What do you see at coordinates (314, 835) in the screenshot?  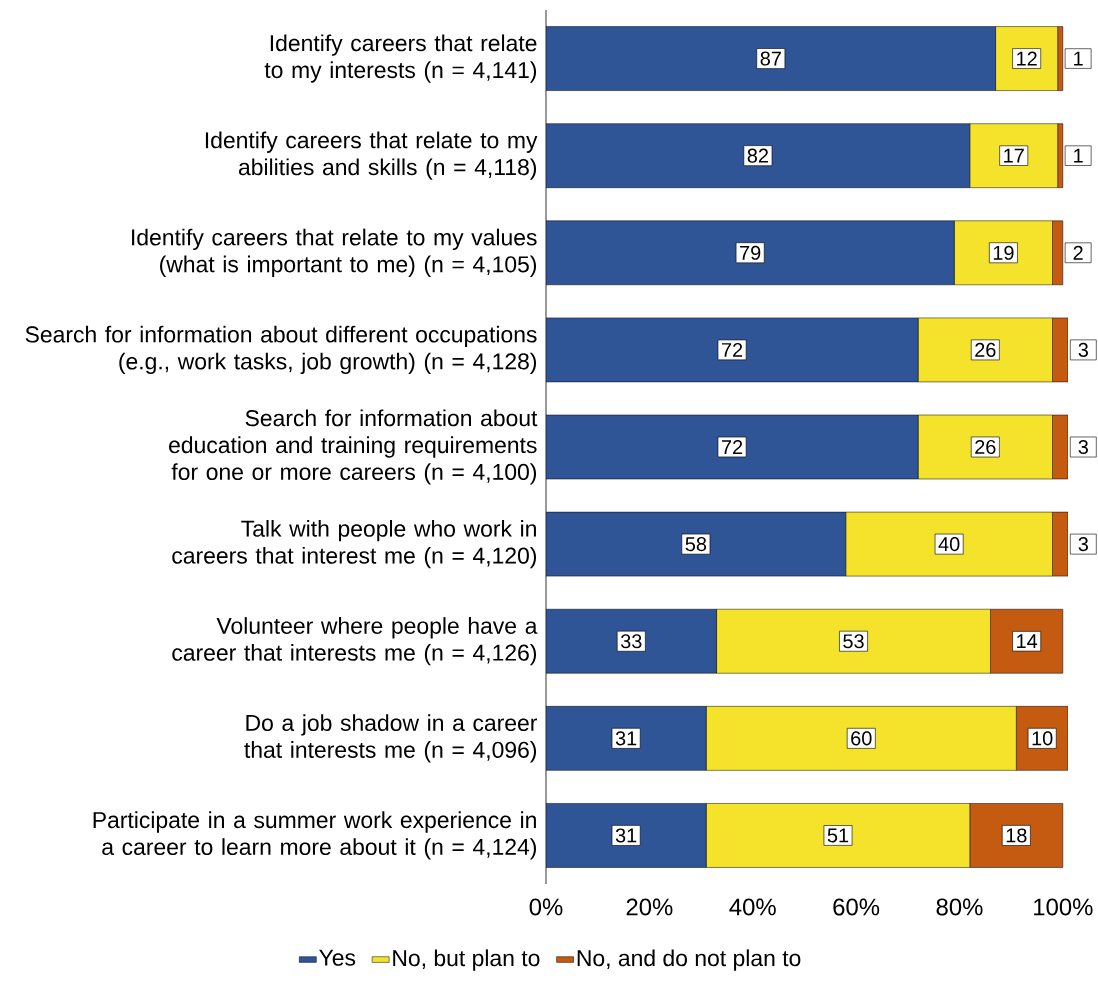 I see `y-tick-label: Participate in a summer work experience in a career to learn more about it (n = 4,124)` at bounding box center [314, 835].